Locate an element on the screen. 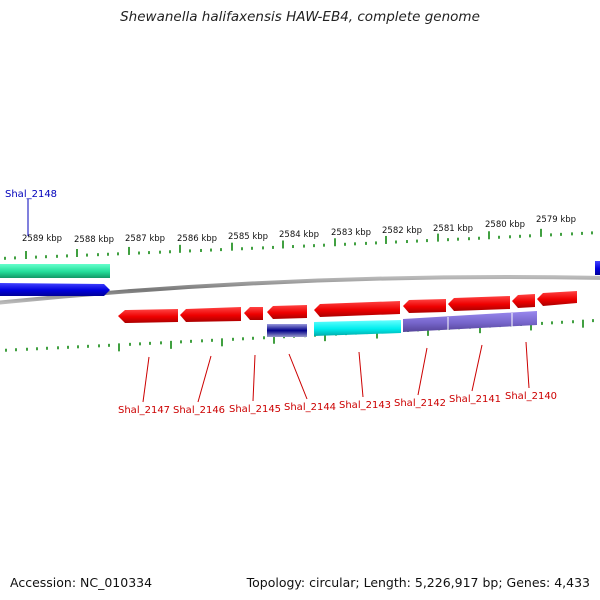 The image size is (600, 600). scale-label: 2589 kbp is located at coordinates (42, 239).